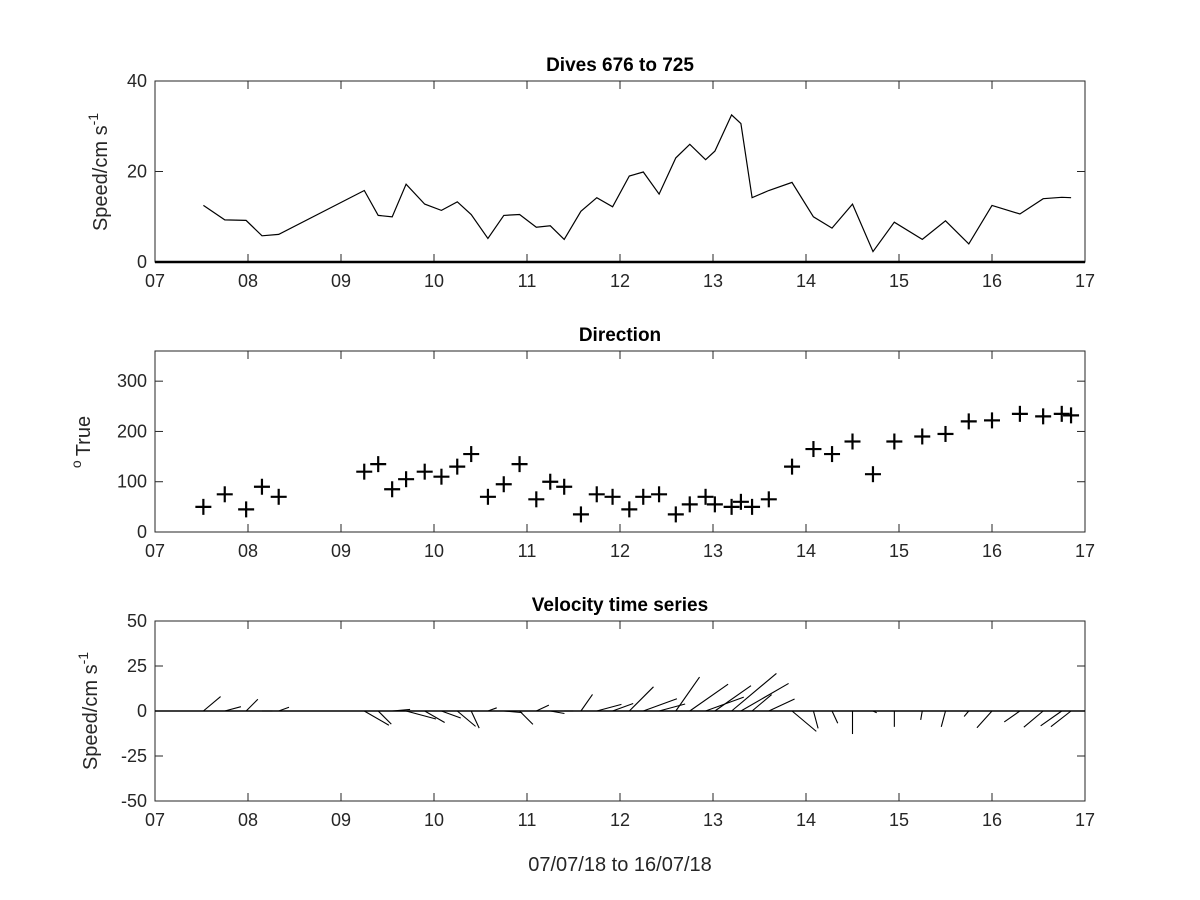 This screenshot has width=1200, height=900. Describe the element at coordinates (637, 183) in the screenshot. I see `speed-line` at that location.